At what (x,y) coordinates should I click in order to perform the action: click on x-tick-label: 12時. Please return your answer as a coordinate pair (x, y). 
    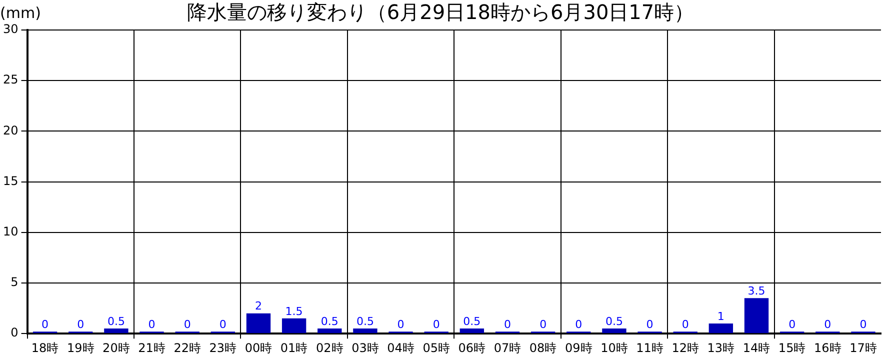
    Looking at the image, I should click on (685, 347).